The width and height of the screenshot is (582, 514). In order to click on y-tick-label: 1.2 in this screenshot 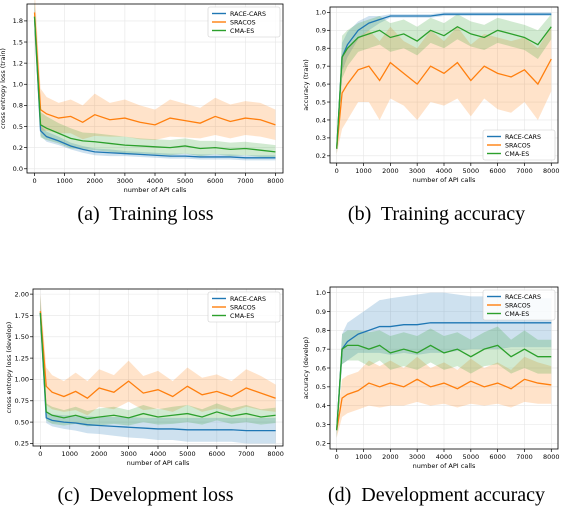, I will do `click(18, 63)`.